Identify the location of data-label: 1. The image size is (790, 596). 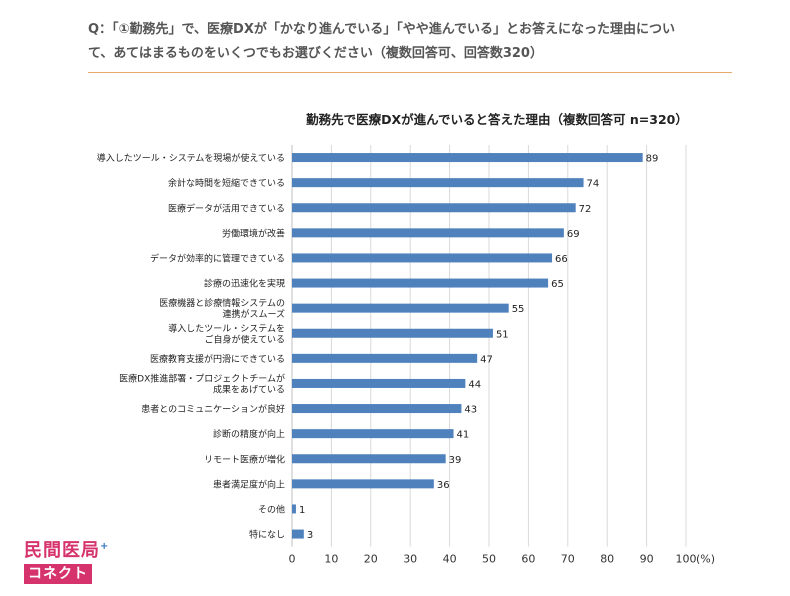
(302, 510).